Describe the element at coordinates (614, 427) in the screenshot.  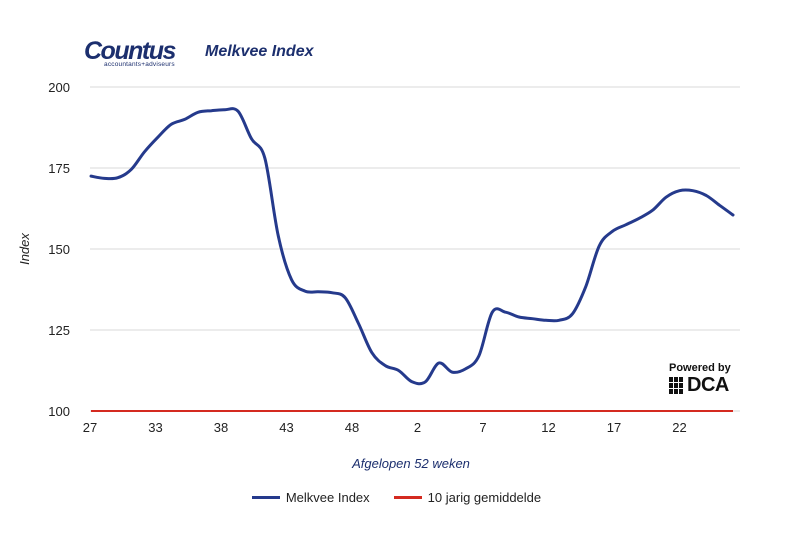
I see `x-tick-label: 17` at that location.